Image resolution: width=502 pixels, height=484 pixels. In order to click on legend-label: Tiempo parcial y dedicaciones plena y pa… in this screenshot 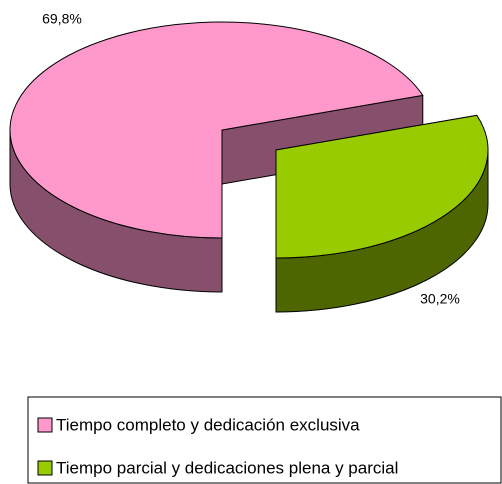, I will do `click(227, 467)`.